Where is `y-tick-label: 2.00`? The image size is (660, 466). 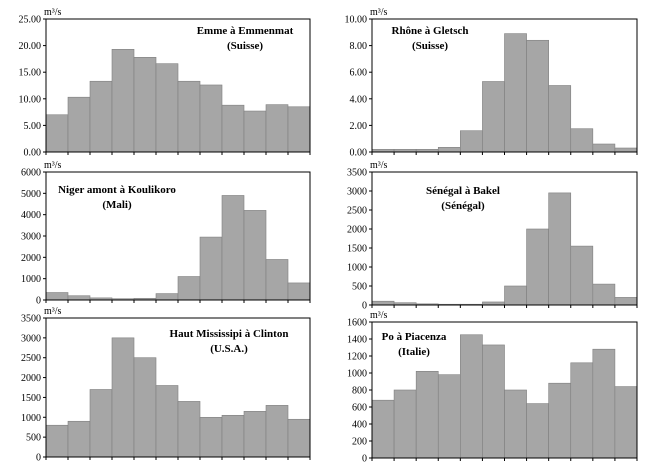
y-tick-label: 2.00 is located at coordinates (359, 126).